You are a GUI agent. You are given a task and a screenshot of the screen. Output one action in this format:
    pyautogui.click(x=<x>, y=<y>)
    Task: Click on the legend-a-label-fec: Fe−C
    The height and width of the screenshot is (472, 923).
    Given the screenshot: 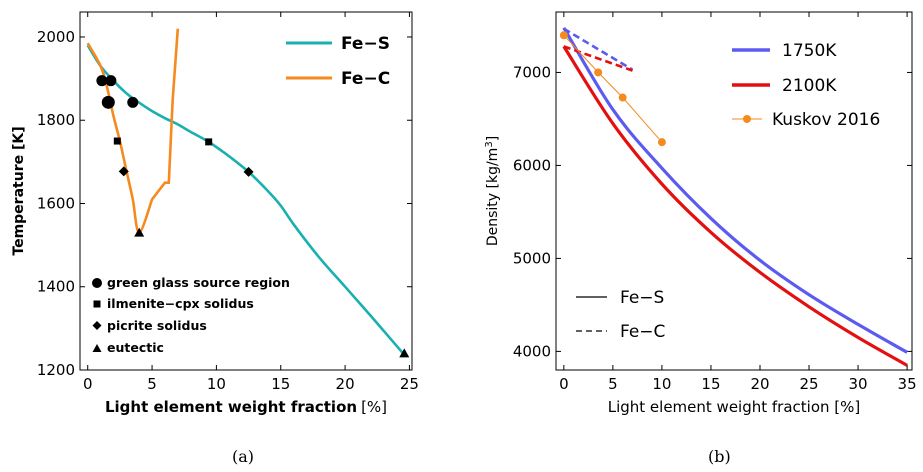 What is the action you would take?
    pyautogui.click(x=365, y=79)
    